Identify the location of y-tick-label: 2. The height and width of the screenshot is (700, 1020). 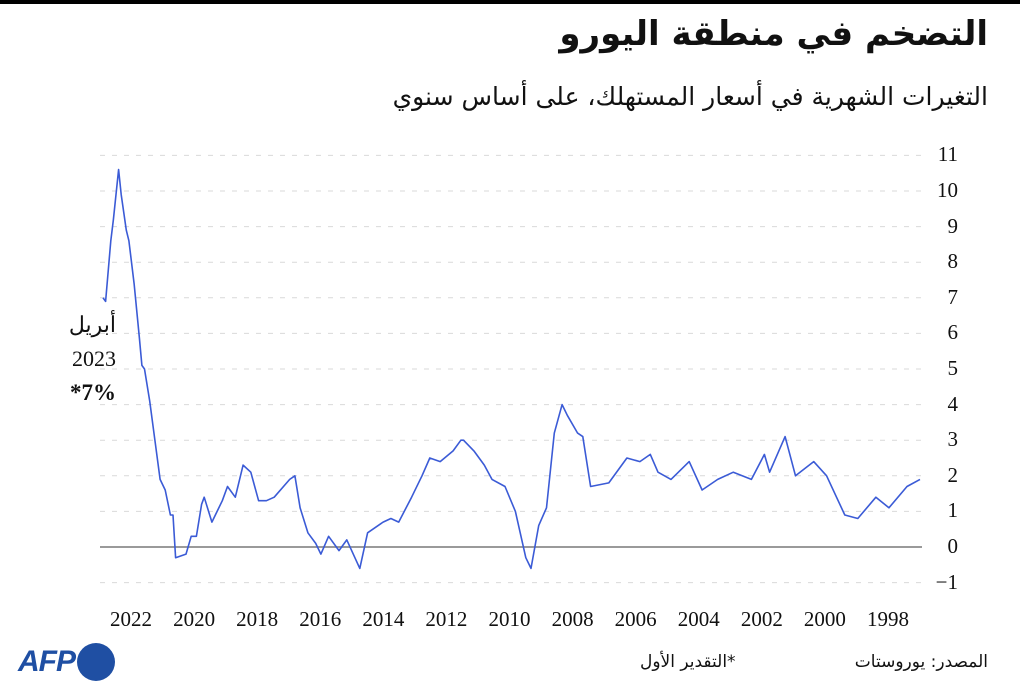
(953, 474).